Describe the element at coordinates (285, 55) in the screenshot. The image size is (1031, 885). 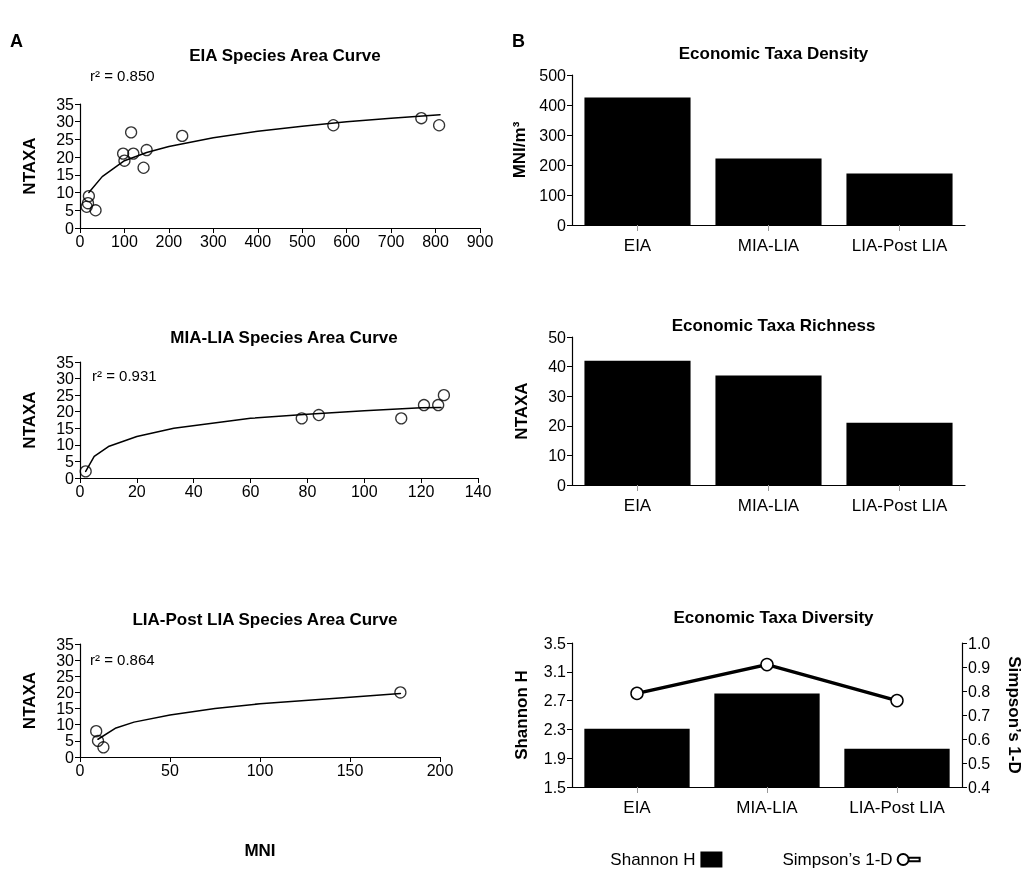
I see `chart-title: EIA Species Area Curve` at that location.